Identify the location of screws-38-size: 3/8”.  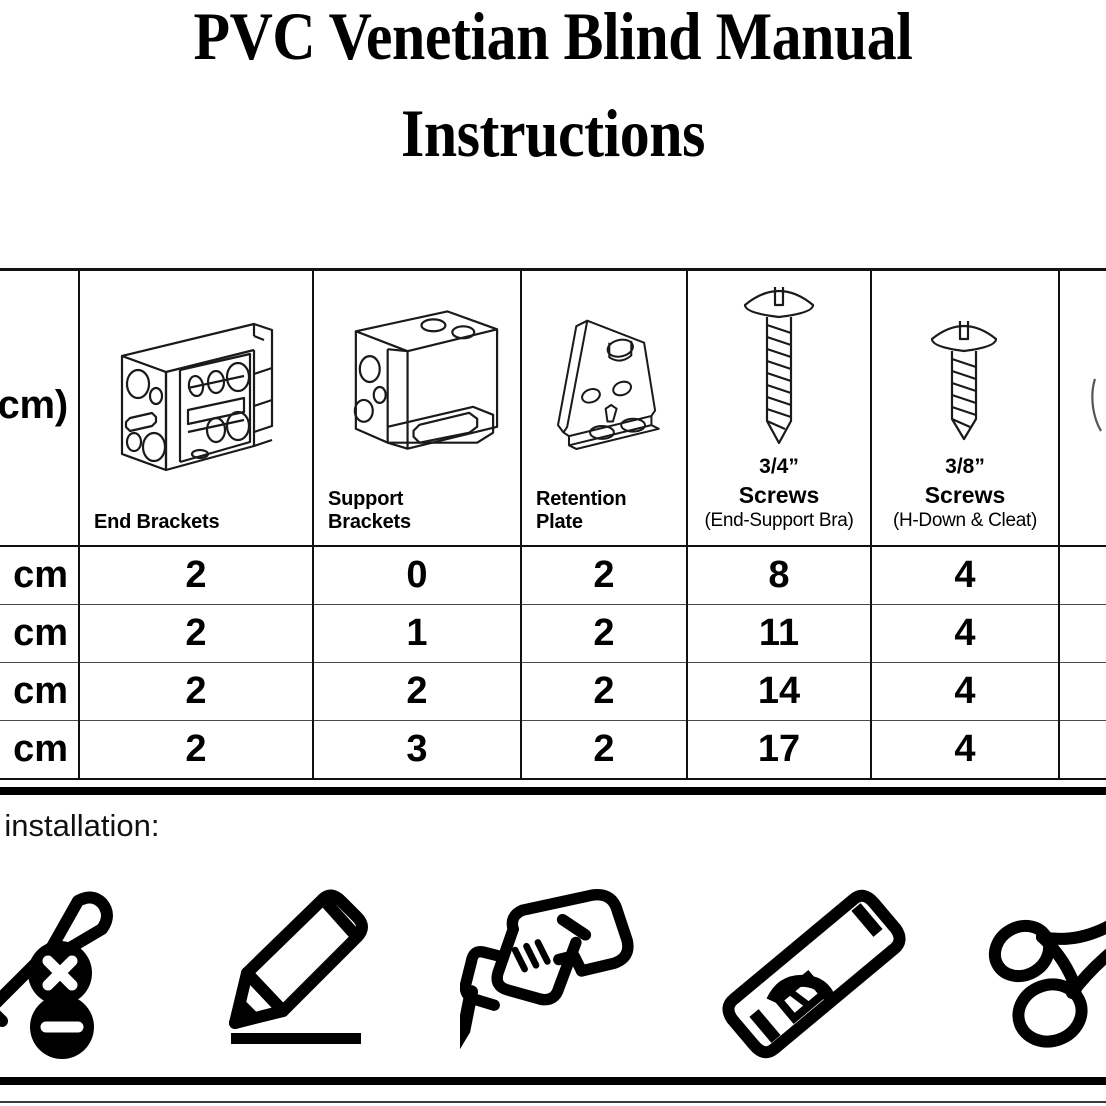
(965, 467).